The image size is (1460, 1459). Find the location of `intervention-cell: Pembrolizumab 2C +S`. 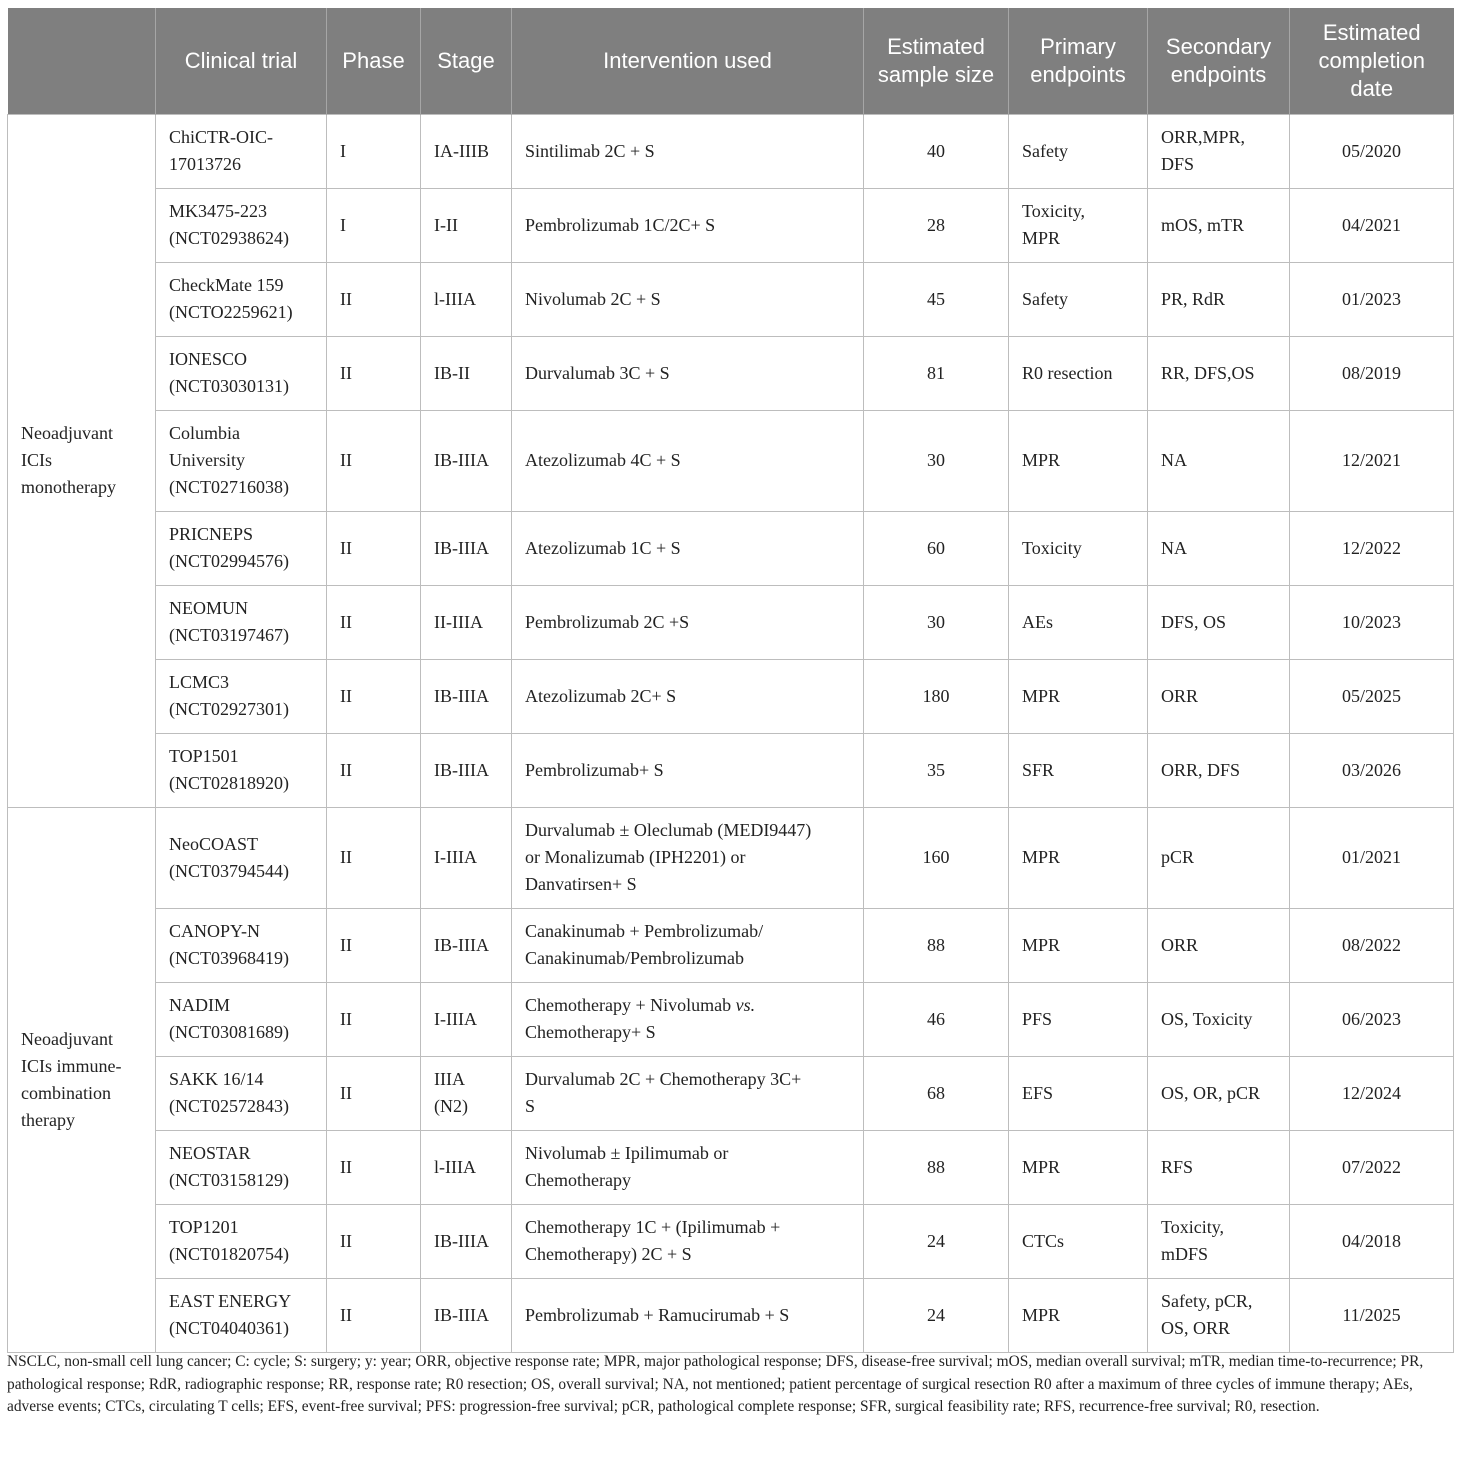

intervention-cell: Pembrolizumab 2C +S is located at coordinates (687, 622).